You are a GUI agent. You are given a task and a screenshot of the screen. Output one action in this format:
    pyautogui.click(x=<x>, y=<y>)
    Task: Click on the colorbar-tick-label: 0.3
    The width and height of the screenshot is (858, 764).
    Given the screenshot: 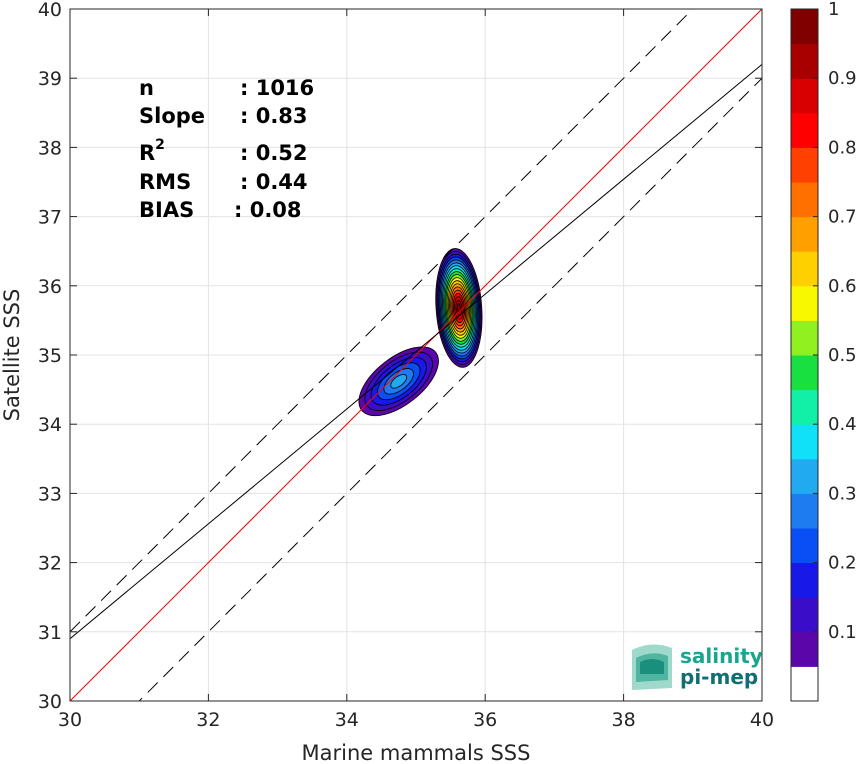 What is the action you would take?
    pyautogui.click(x=842, y=493)
    